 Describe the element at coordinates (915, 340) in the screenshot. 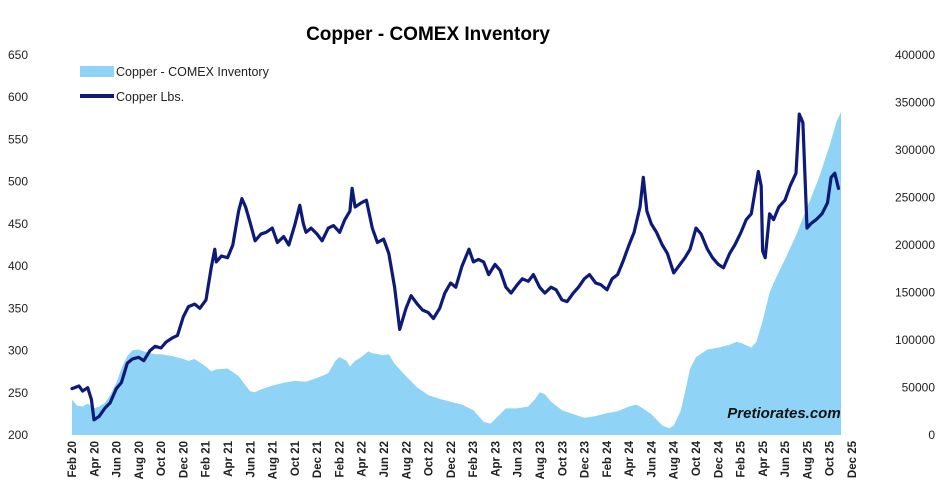

I see `right-axis-tick-label: 100000` at that location.